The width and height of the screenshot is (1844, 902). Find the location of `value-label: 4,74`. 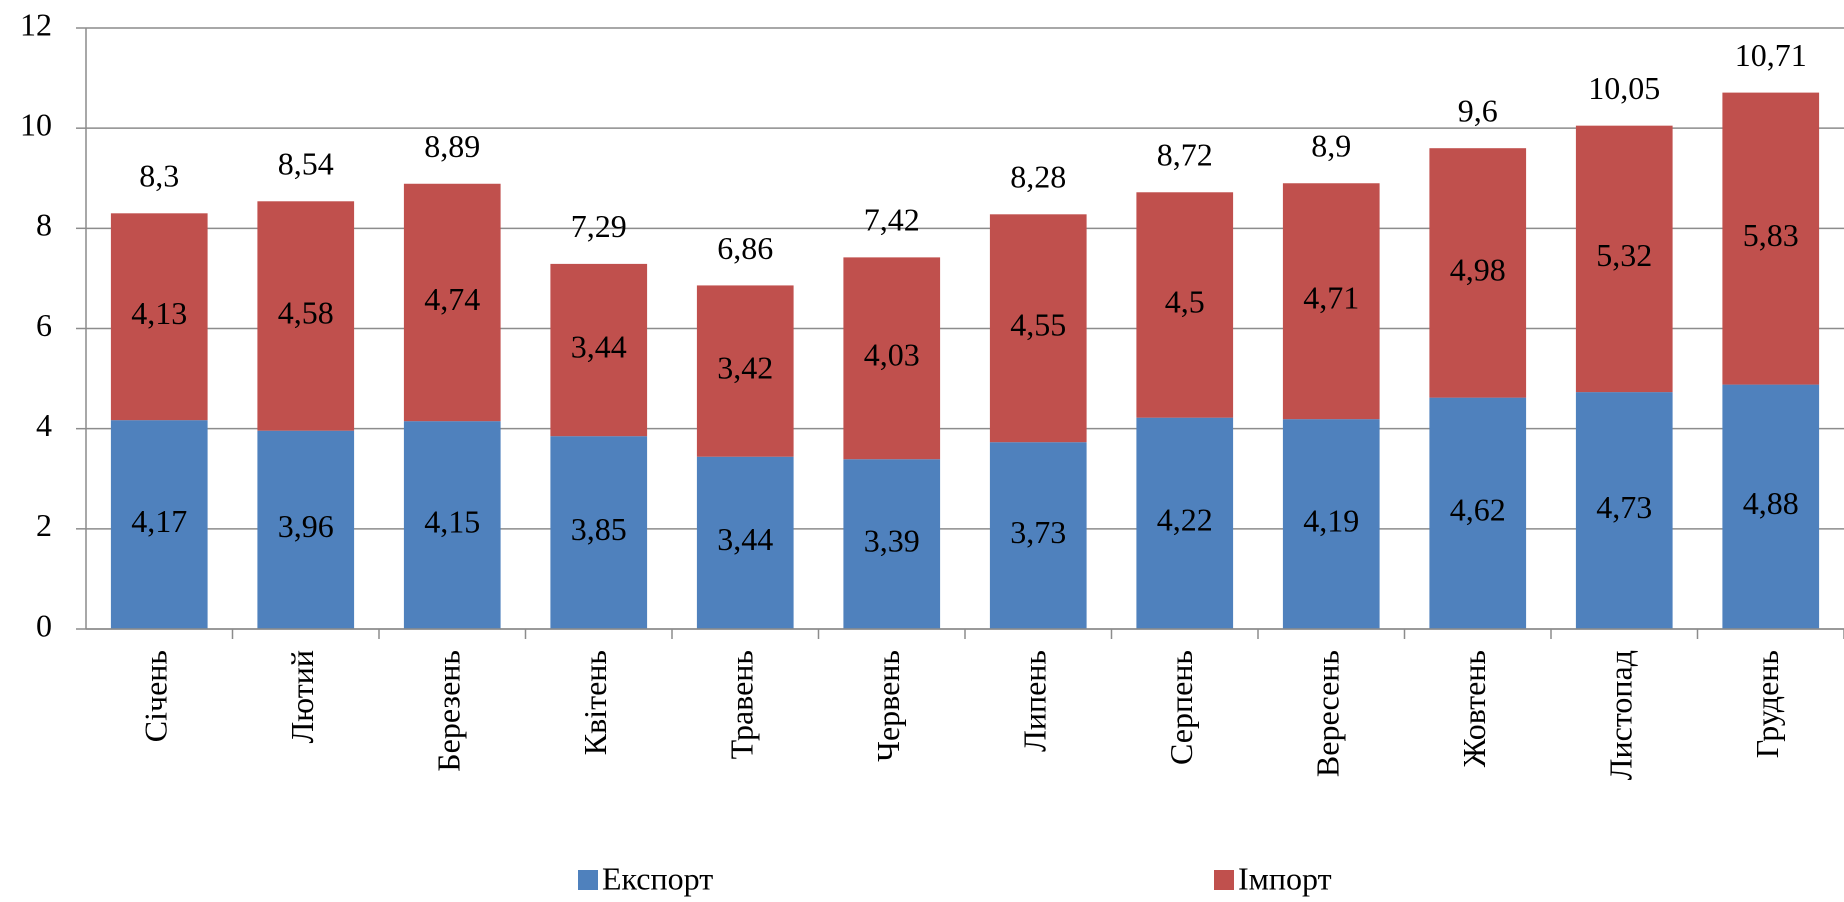

value-label: 4,74 is located at coordinates (452, 299).